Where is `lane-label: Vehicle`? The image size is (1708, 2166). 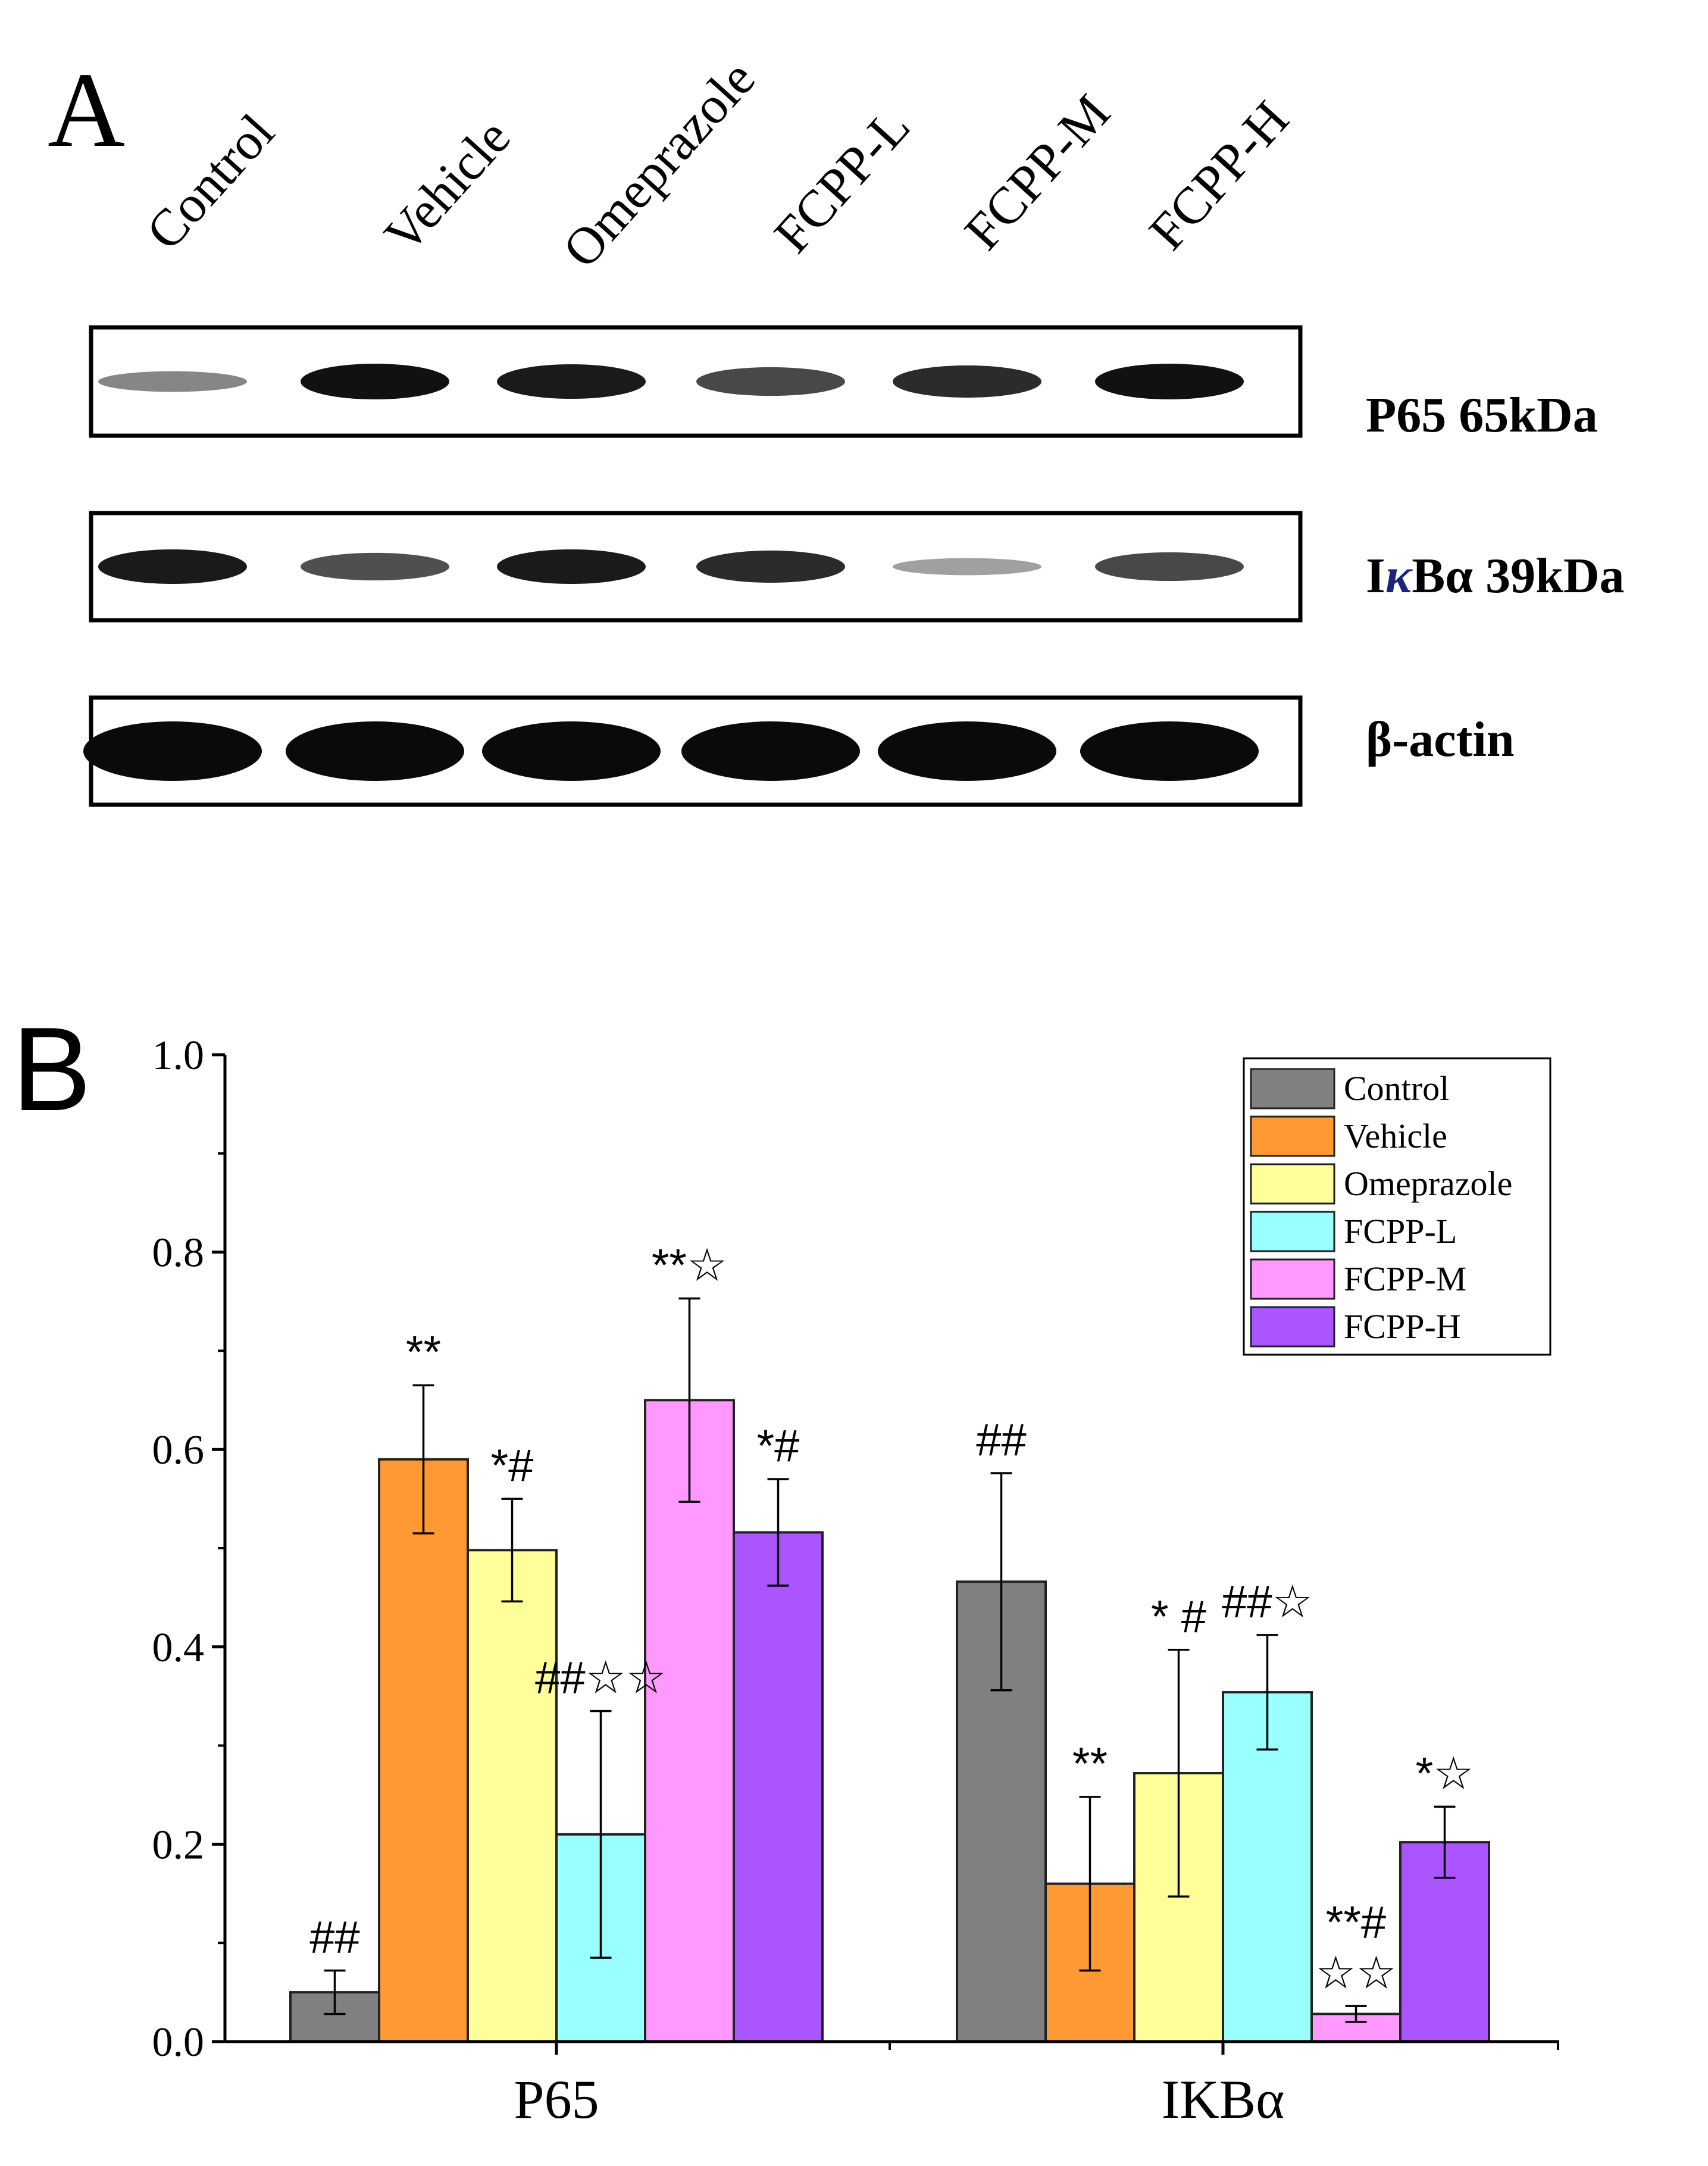
lane-label: Vehicle is located at coordinates (448, 186).